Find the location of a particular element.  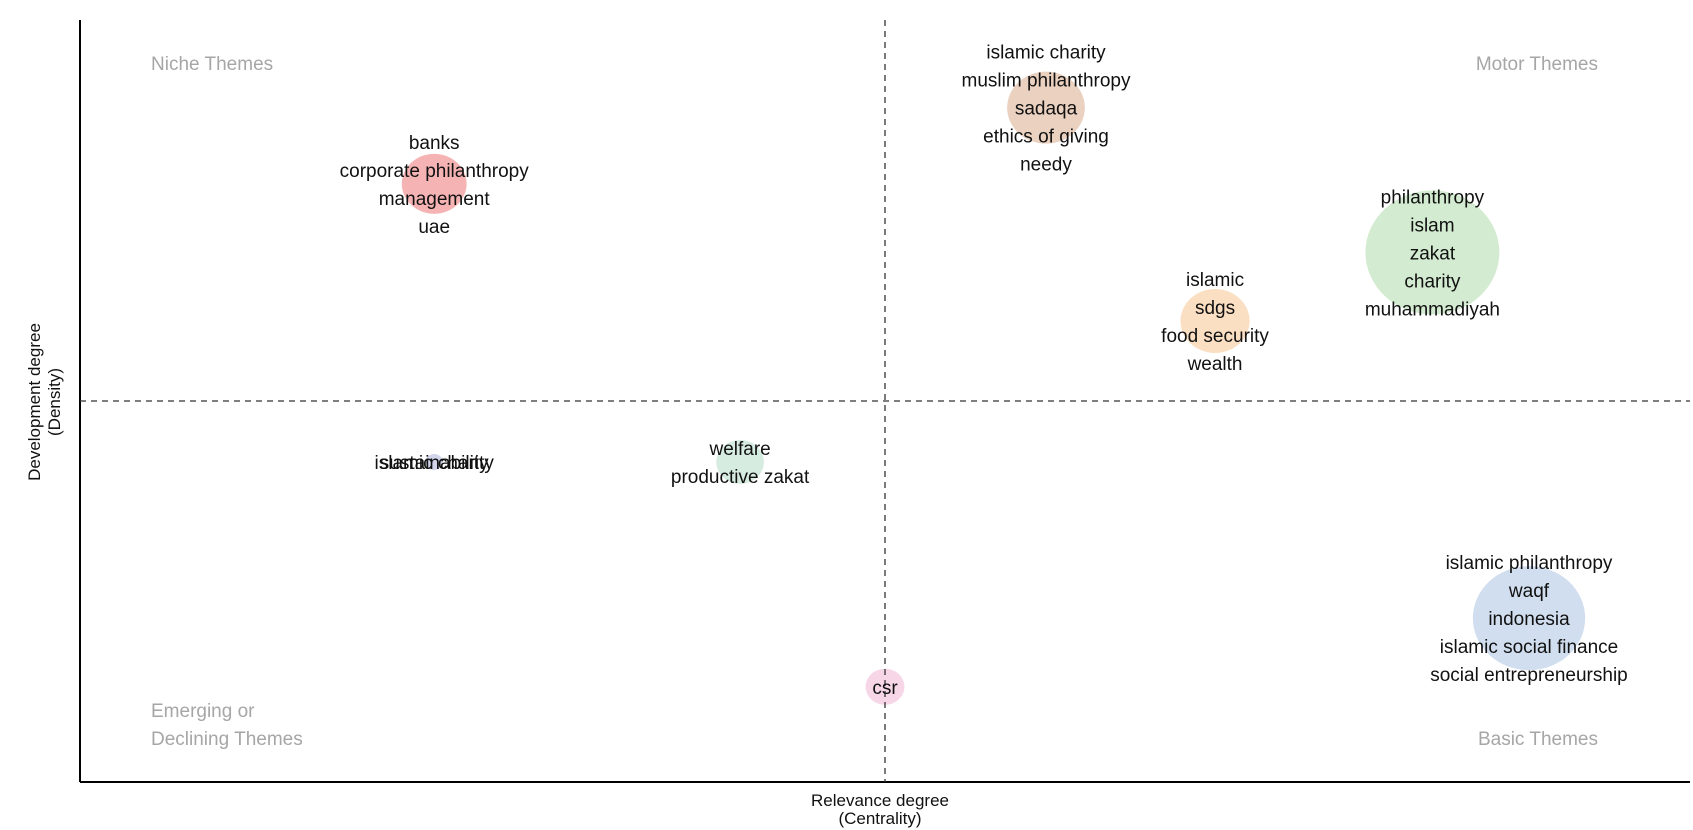

cluster-8-label: waqf is located at coordinates (1529, 591).